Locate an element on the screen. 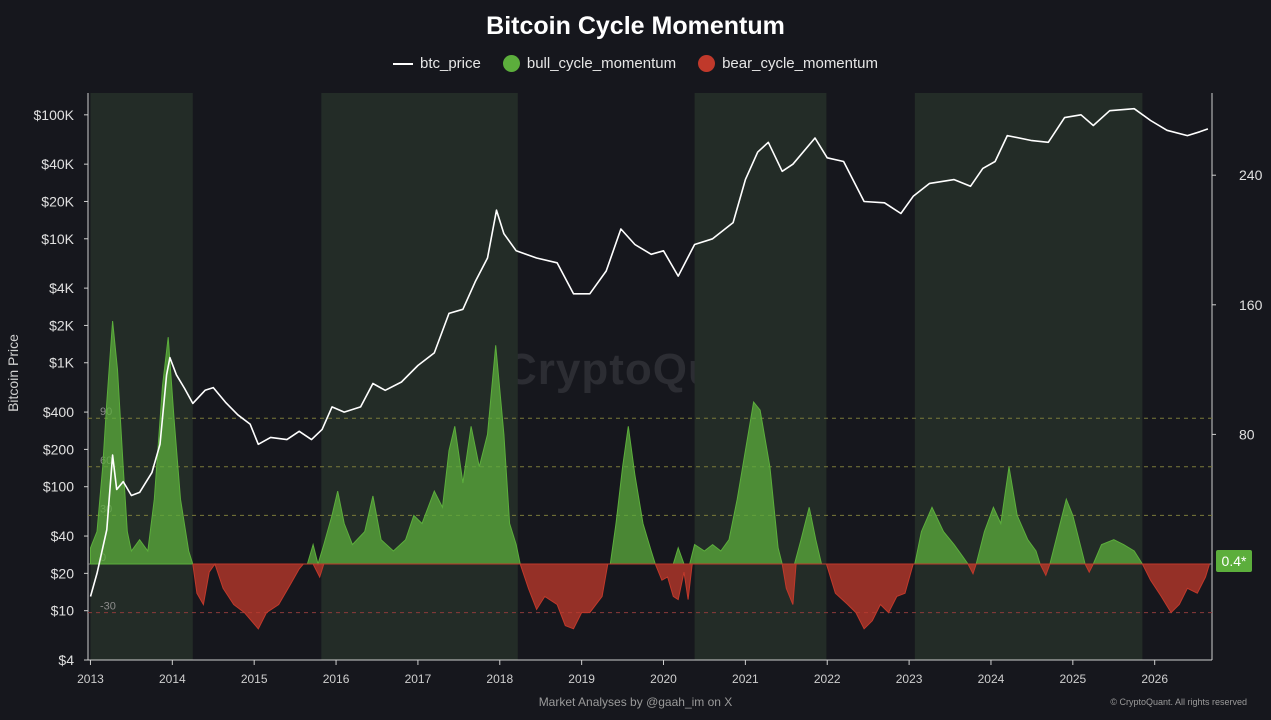 The height and width of the screenshot is (720, 1271). legend-item-btc-price: btc_price is located at coordinates (436, 63).